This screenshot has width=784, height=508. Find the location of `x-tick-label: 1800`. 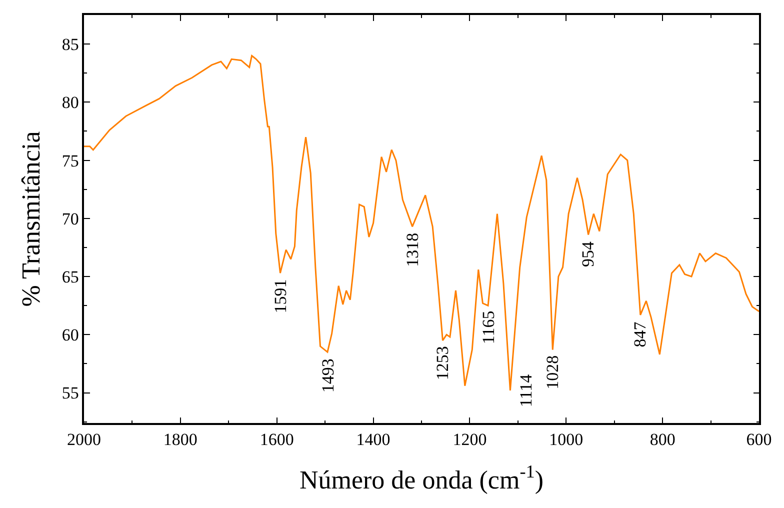

x-tick-label: 1800 is located at coordinates (180, 440).